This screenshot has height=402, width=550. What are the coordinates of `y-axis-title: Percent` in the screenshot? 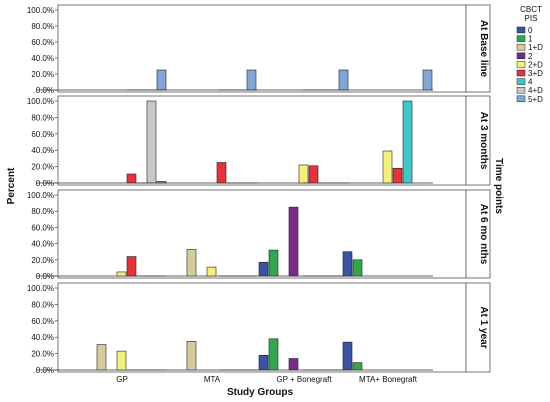 It's located at (11, 185).